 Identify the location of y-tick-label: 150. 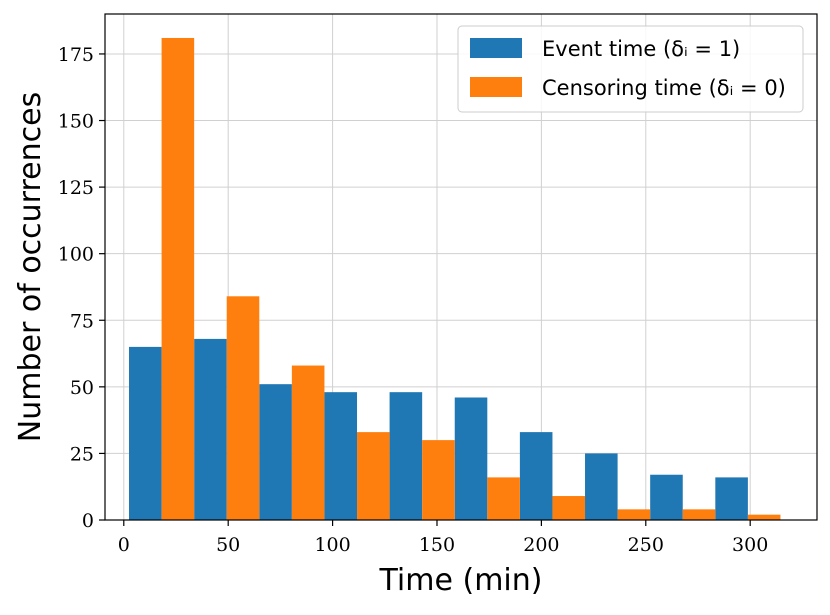
(76, 122).